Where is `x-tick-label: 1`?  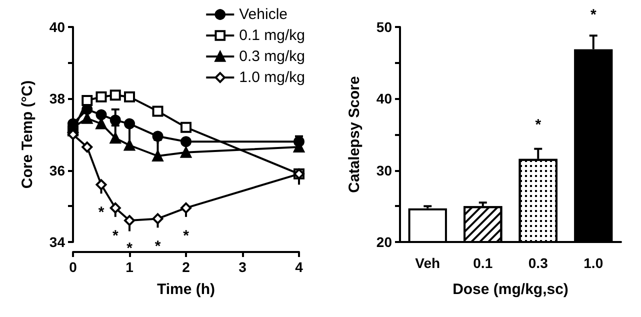
x-tick-label: 1 is located at coordinates (130, 267).